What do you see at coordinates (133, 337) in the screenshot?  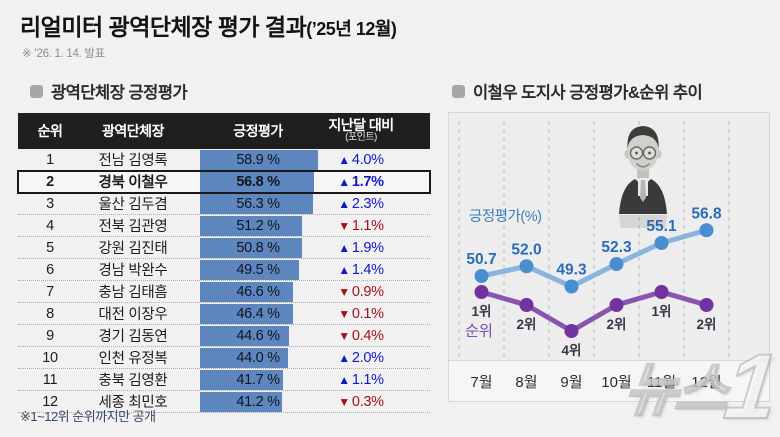 I see `governor-cell: 경기 김동연` at bounding box center [133, 337].